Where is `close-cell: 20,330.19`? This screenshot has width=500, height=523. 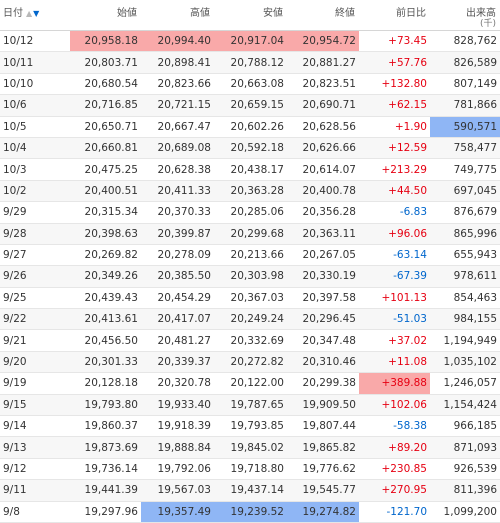 close-cell: 20,330.19 is located at coordinates (323, 276).